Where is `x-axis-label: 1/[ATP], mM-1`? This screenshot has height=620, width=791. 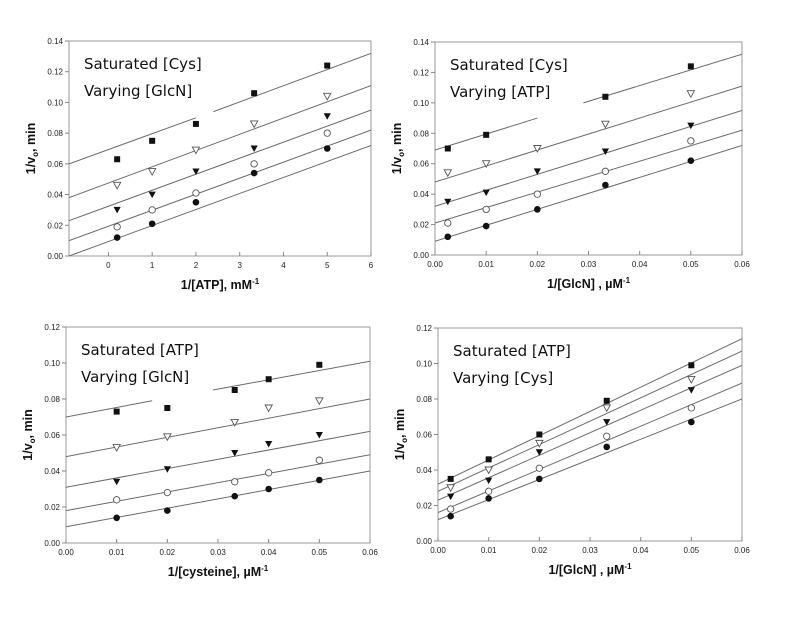 x-axis-label: 1/[ATP], mM-1 is located at coordinates (220, 284).